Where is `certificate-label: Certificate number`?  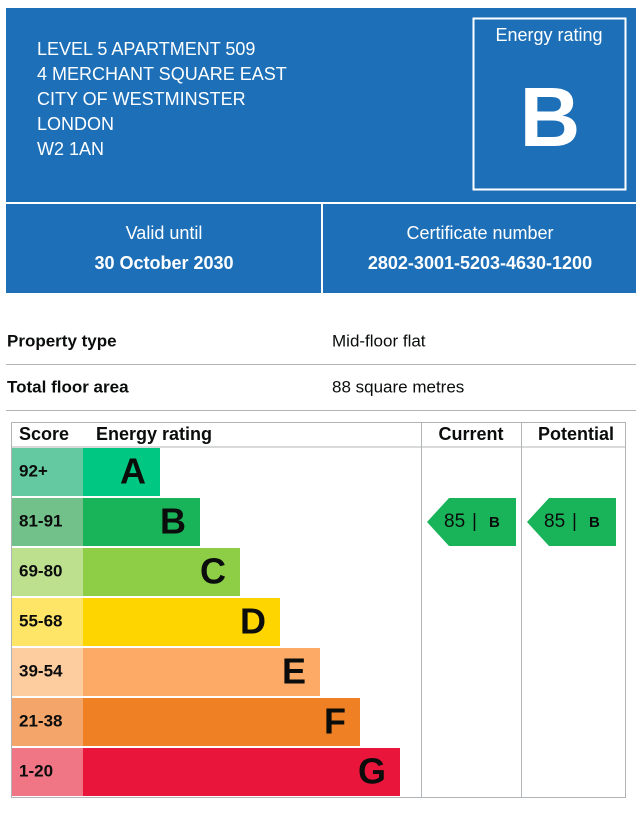
certificate-label: Certificate number is located at coordinates (479, 233).